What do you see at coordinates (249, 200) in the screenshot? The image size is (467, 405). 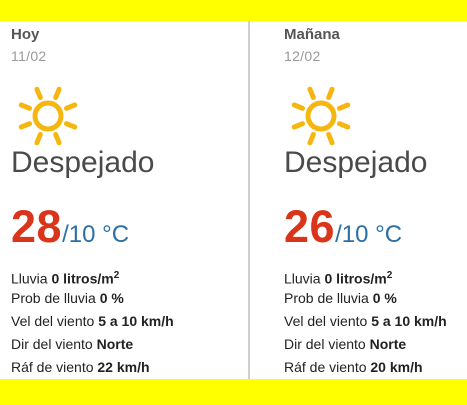 I see `day-divider` at bounding box center [249, 200].